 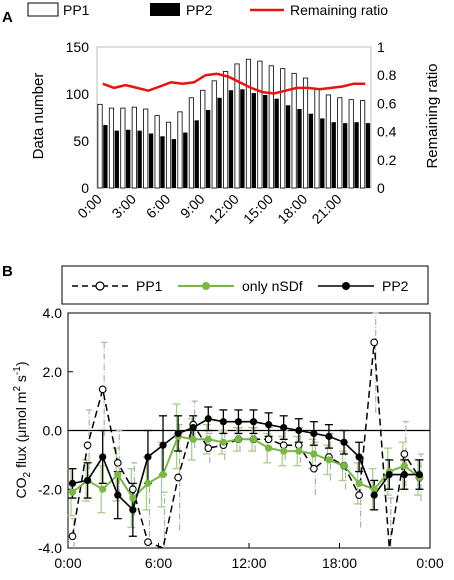 I want to click on legend-nsdf-marker, so click(x=206, y=286).